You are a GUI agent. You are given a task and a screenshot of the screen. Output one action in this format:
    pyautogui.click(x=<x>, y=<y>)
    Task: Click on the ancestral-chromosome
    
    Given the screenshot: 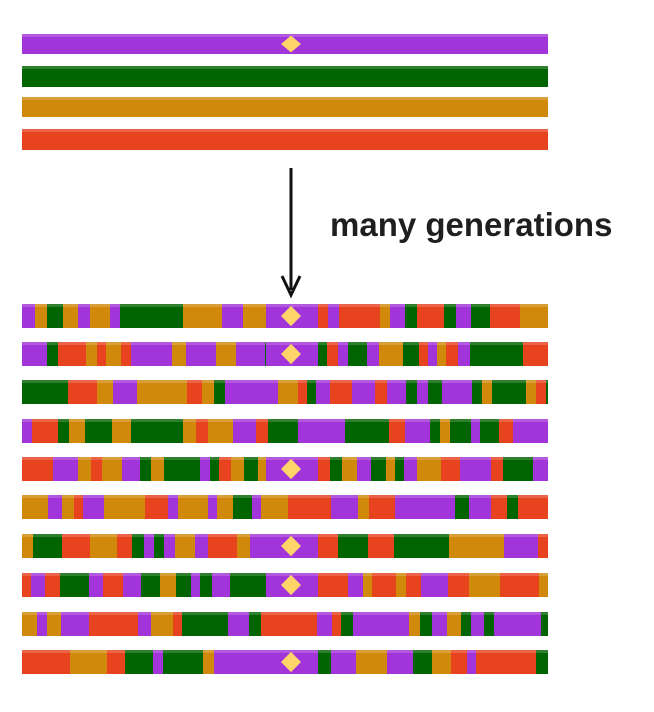 What is the action you would take?
    pyautogui.click(x=285, y=44)
    